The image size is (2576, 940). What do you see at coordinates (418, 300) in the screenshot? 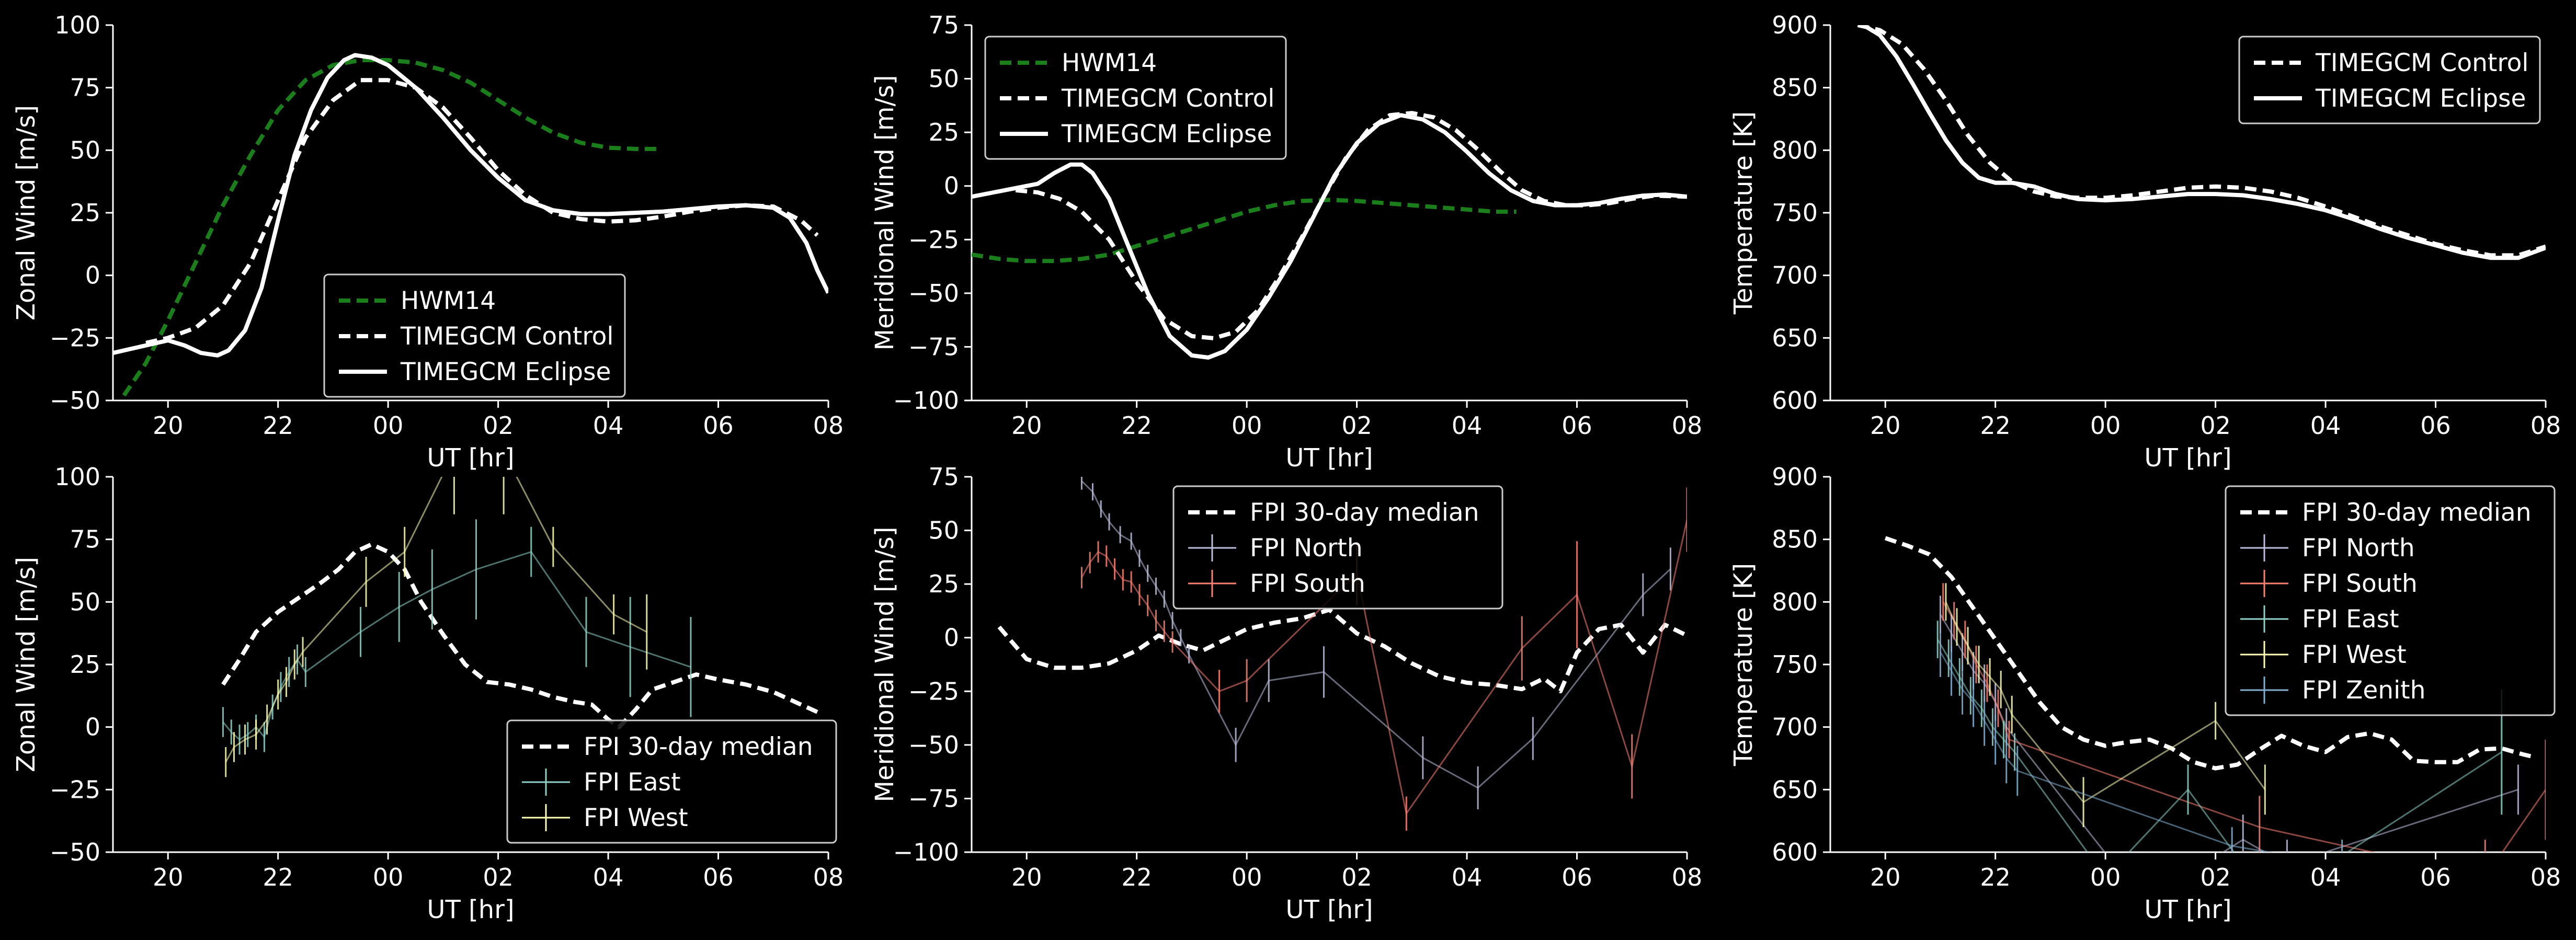
I see `legend-entry: HWM14` at bounding box center [418, 300].